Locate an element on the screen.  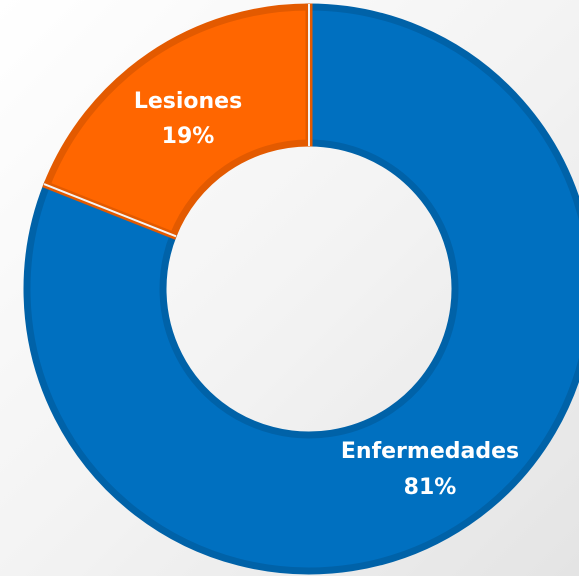
slice-value-label: 19% is located at coordinates (188, 136).